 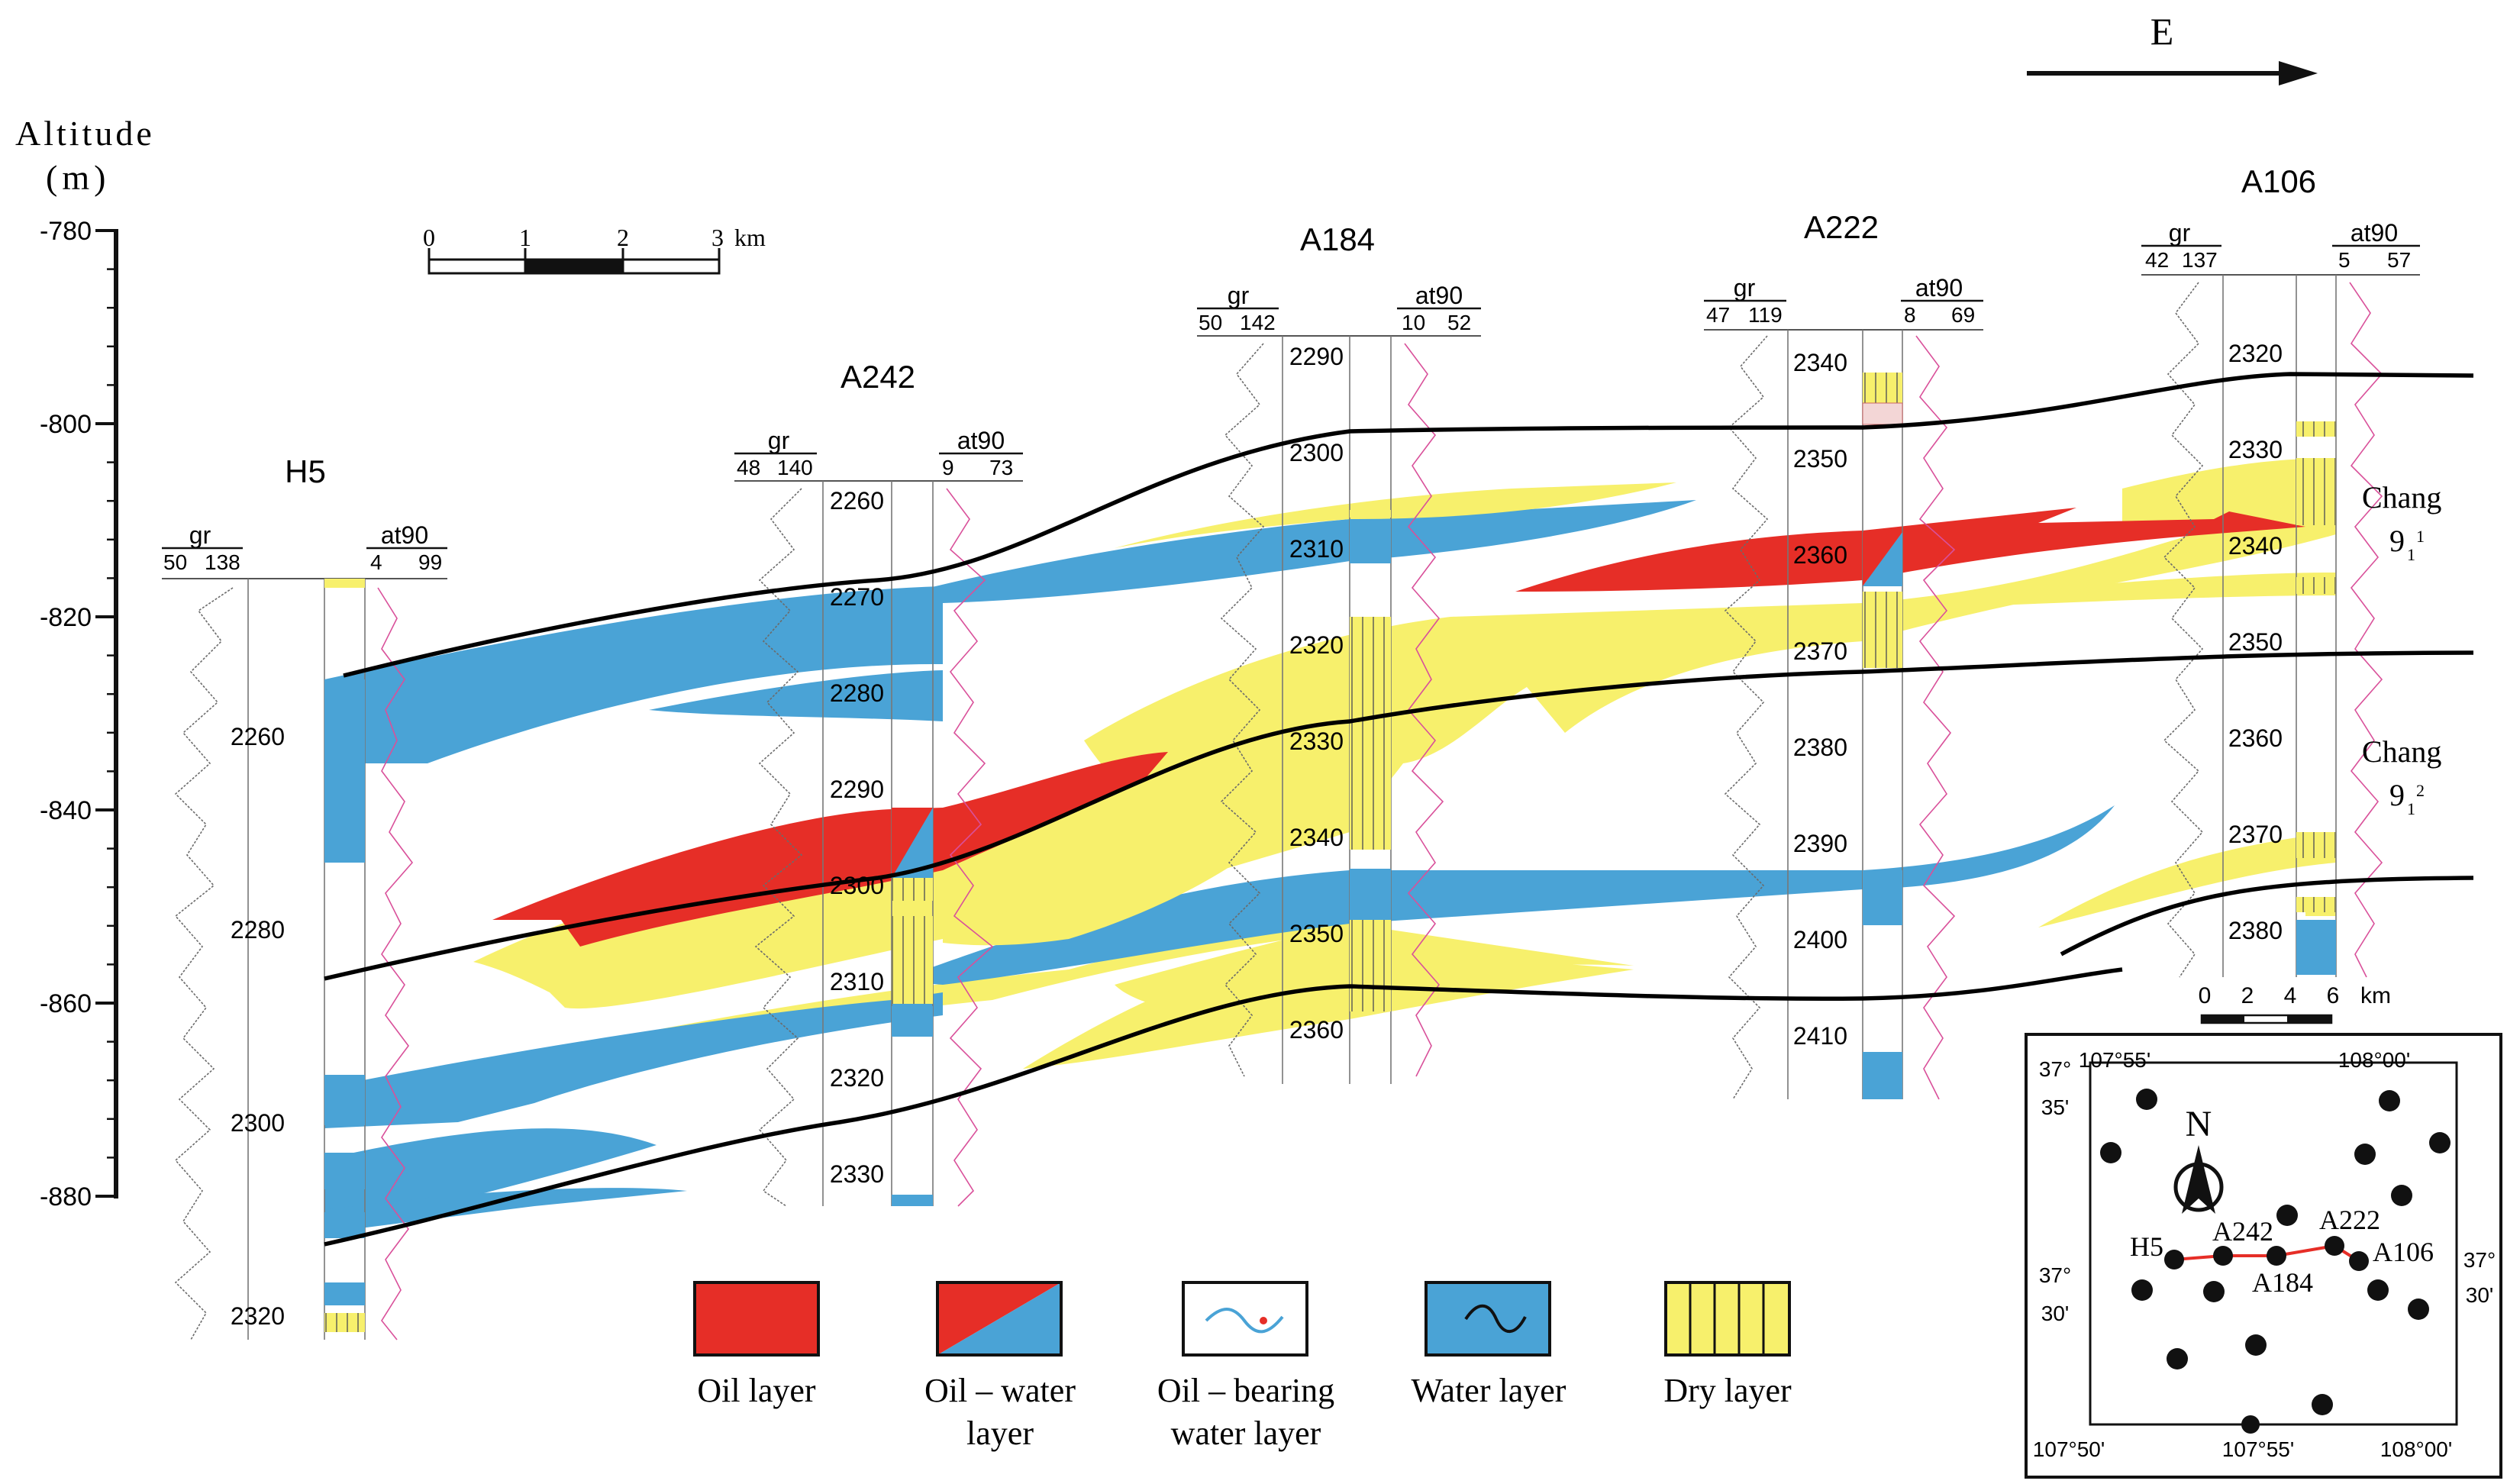 What do you see at coordinates (1316, 549) in the screenshot?
I see `depth-label: 2310` at bounding box center [1316, 549].